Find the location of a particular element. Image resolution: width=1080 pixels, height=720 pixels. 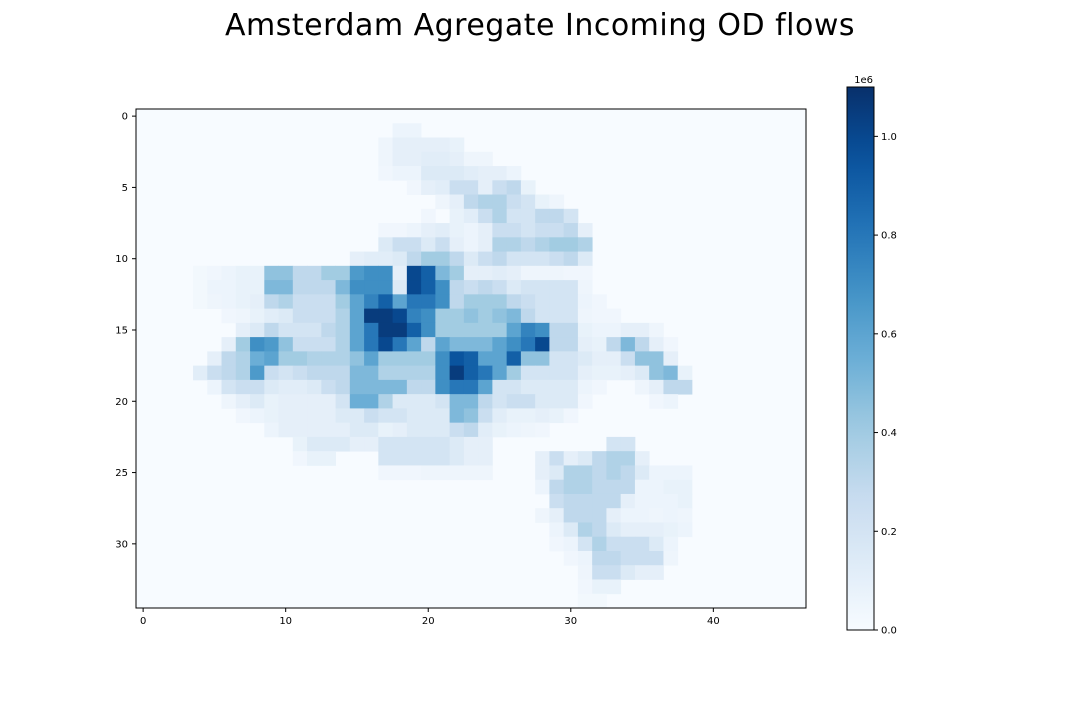

y-tick-label: 10 is located at coordinates (121, 259).